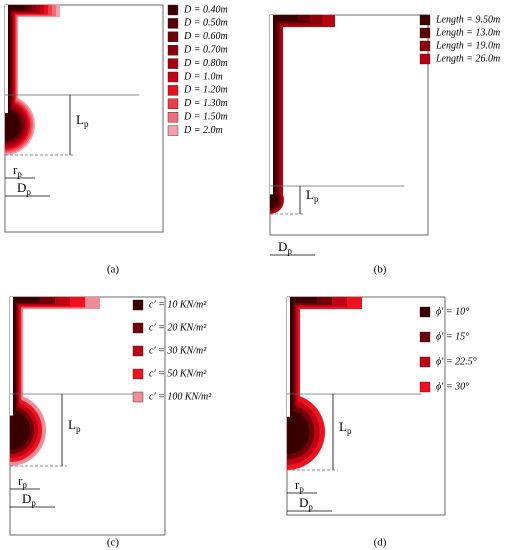 The image size is (509, 550). I want to click on panel-frame, so click(349, 125).